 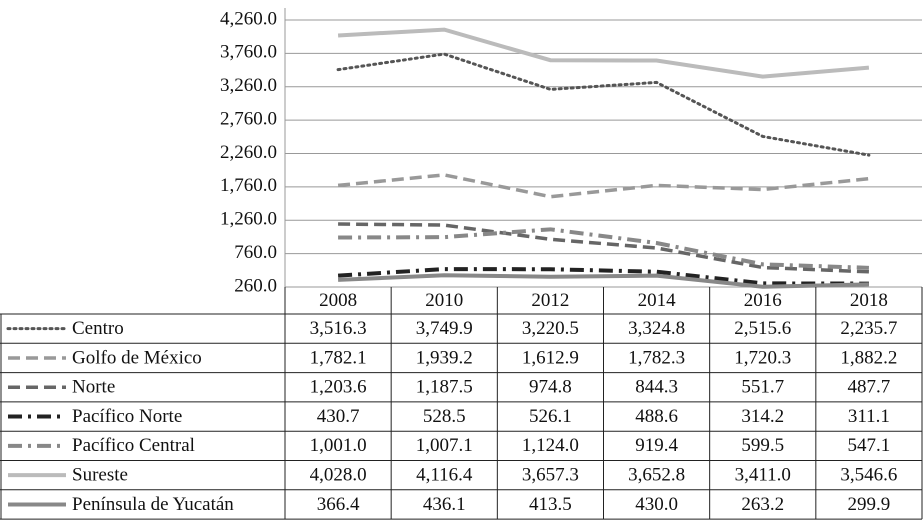 What do you see at coordinates (550, 475) in the screenshot?
I see `table-cell: 3,657.3` at bounding box center [550, 475].